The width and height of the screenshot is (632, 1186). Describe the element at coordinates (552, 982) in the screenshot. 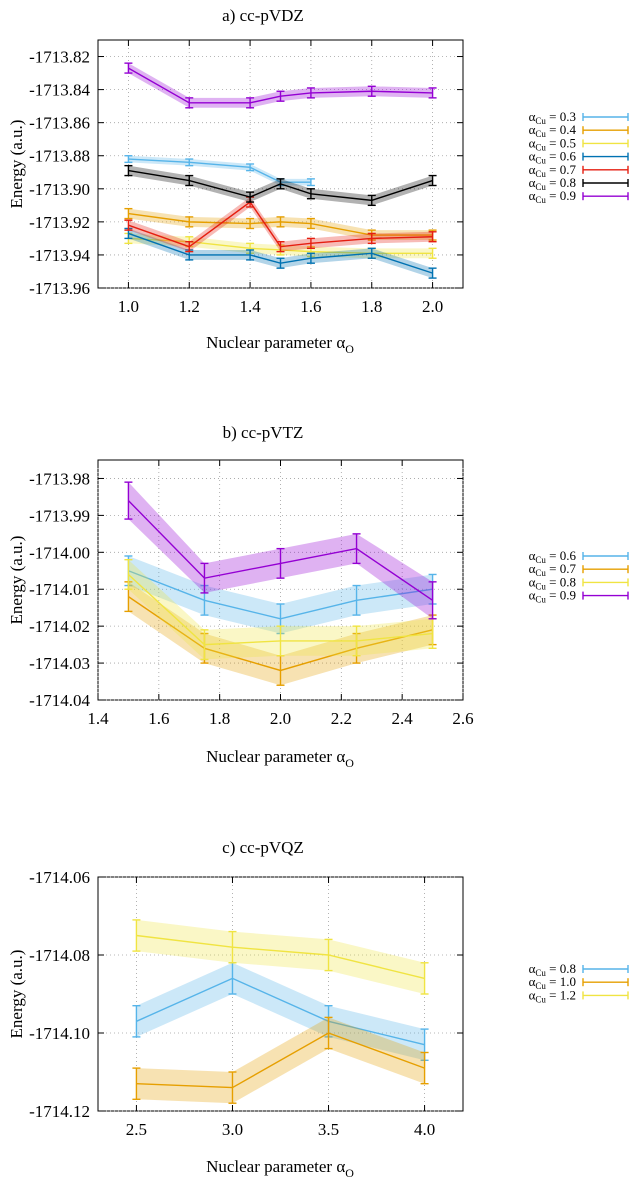

I see `legend-label: αCu = 1.0` at that location.